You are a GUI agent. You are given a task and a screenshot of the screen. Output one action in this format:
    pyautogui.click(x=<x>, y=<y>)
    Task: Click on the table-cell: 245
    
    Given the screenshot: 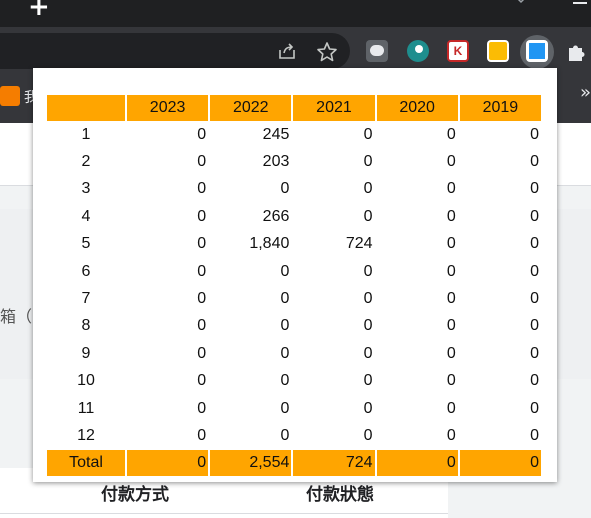 What is the action you would take?
    pyautogui.click(x=276, y=134)
    